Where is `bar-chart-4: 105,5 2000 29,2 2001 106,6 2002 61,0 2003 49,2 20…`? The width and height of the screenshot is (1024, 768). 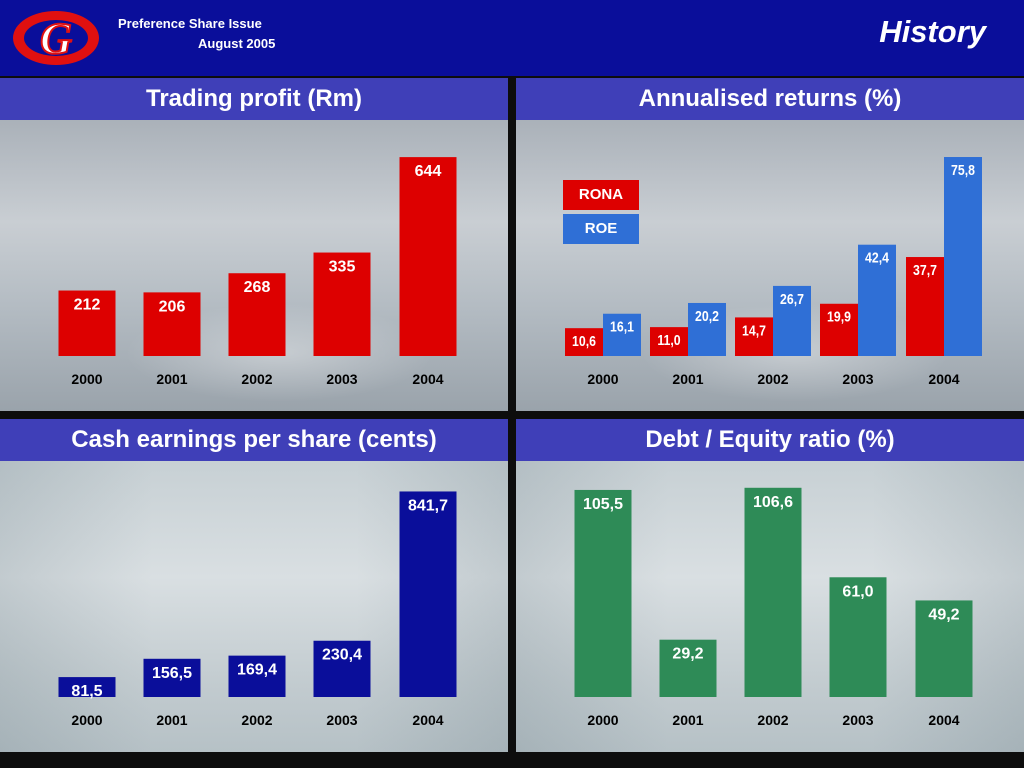 bar-chart-4: 105,5 2000 29,2 2001 106,6 2002 61,0 2003 49,2 20… is located at coordinates (773, 607).